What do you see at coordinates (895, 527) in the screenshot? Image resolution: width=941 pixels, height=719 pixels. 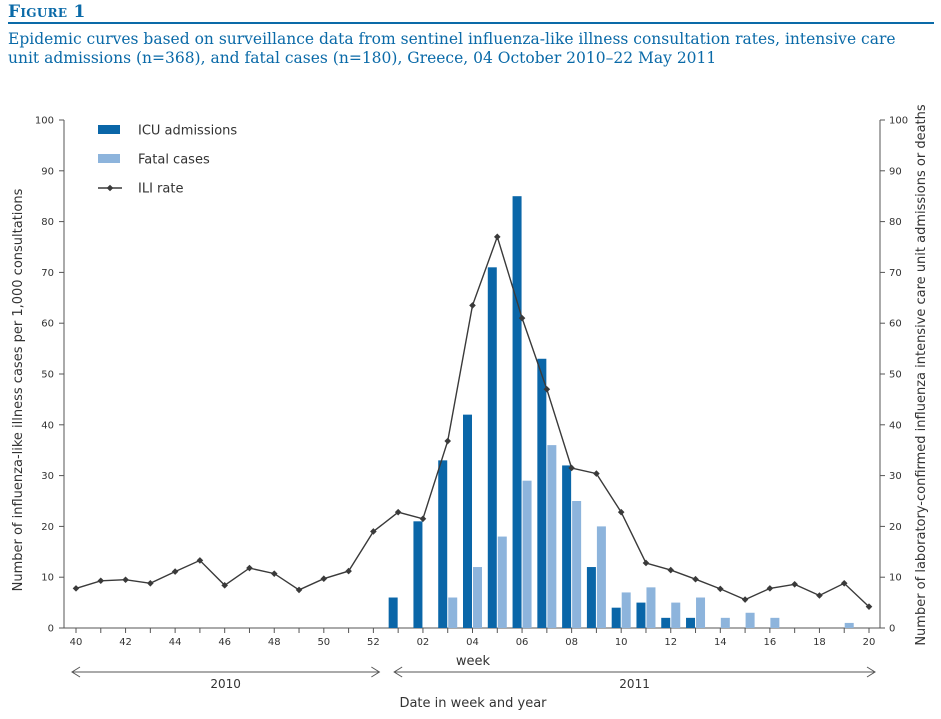 I see `y-tick-label-right: 20` at bounding box center [895, 527].